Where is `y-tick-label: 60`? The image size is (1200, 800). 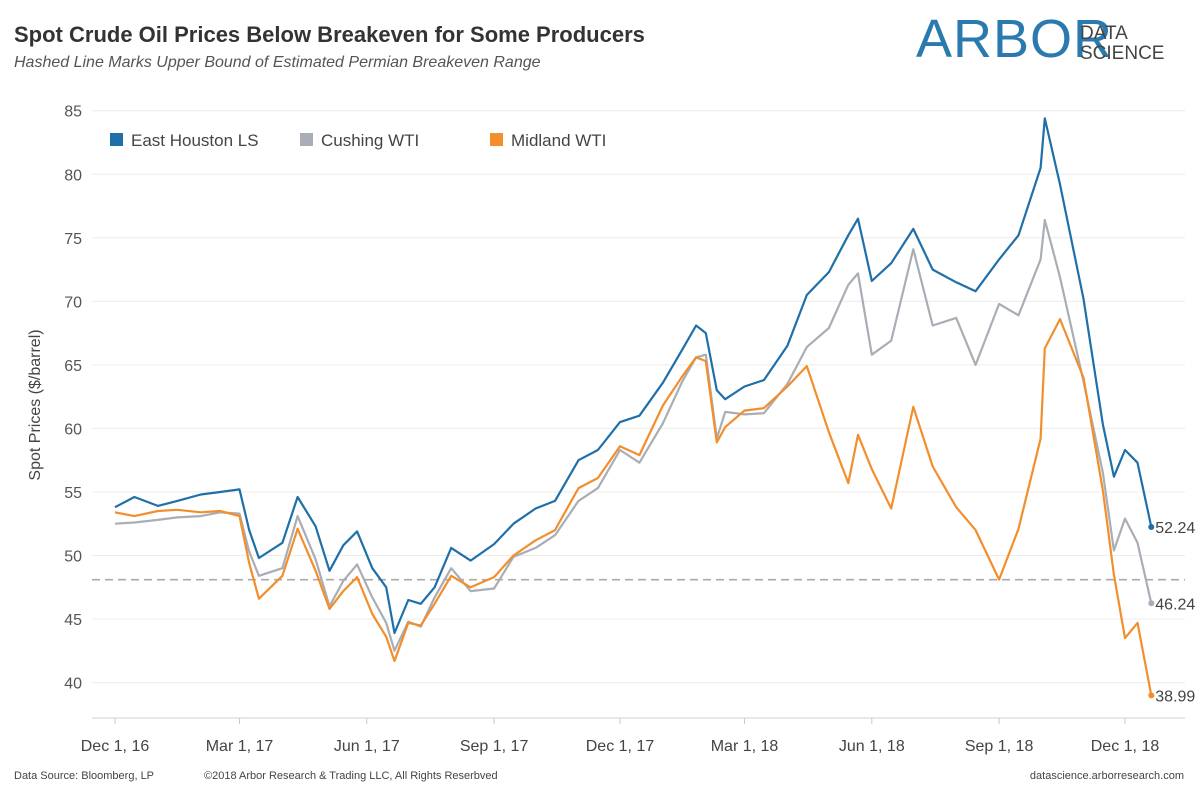 y-tick-label: 60 is located at coordinates (73, 429).